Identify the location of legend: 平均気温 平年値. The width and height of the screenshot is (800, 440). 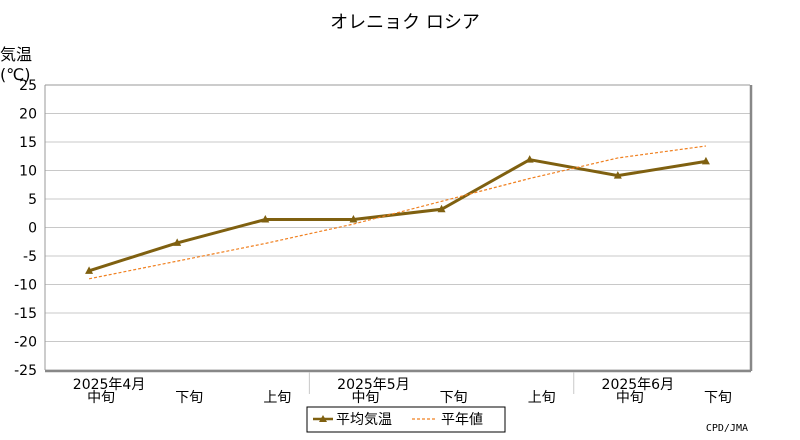
(406, 419).